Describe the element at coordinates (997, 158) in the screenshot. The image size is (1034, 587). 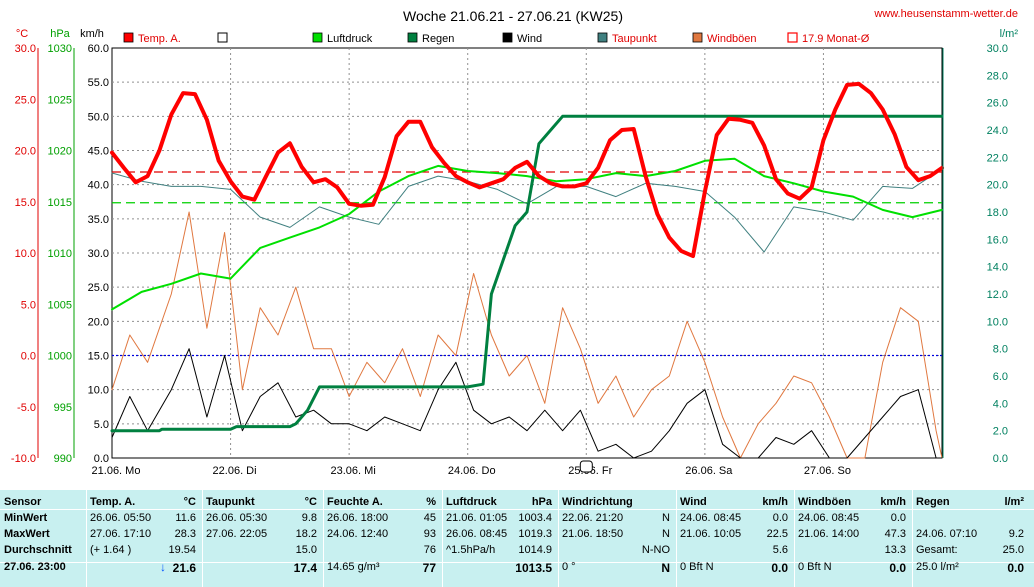
I see `rain-tick-label: 22.0` at that location.